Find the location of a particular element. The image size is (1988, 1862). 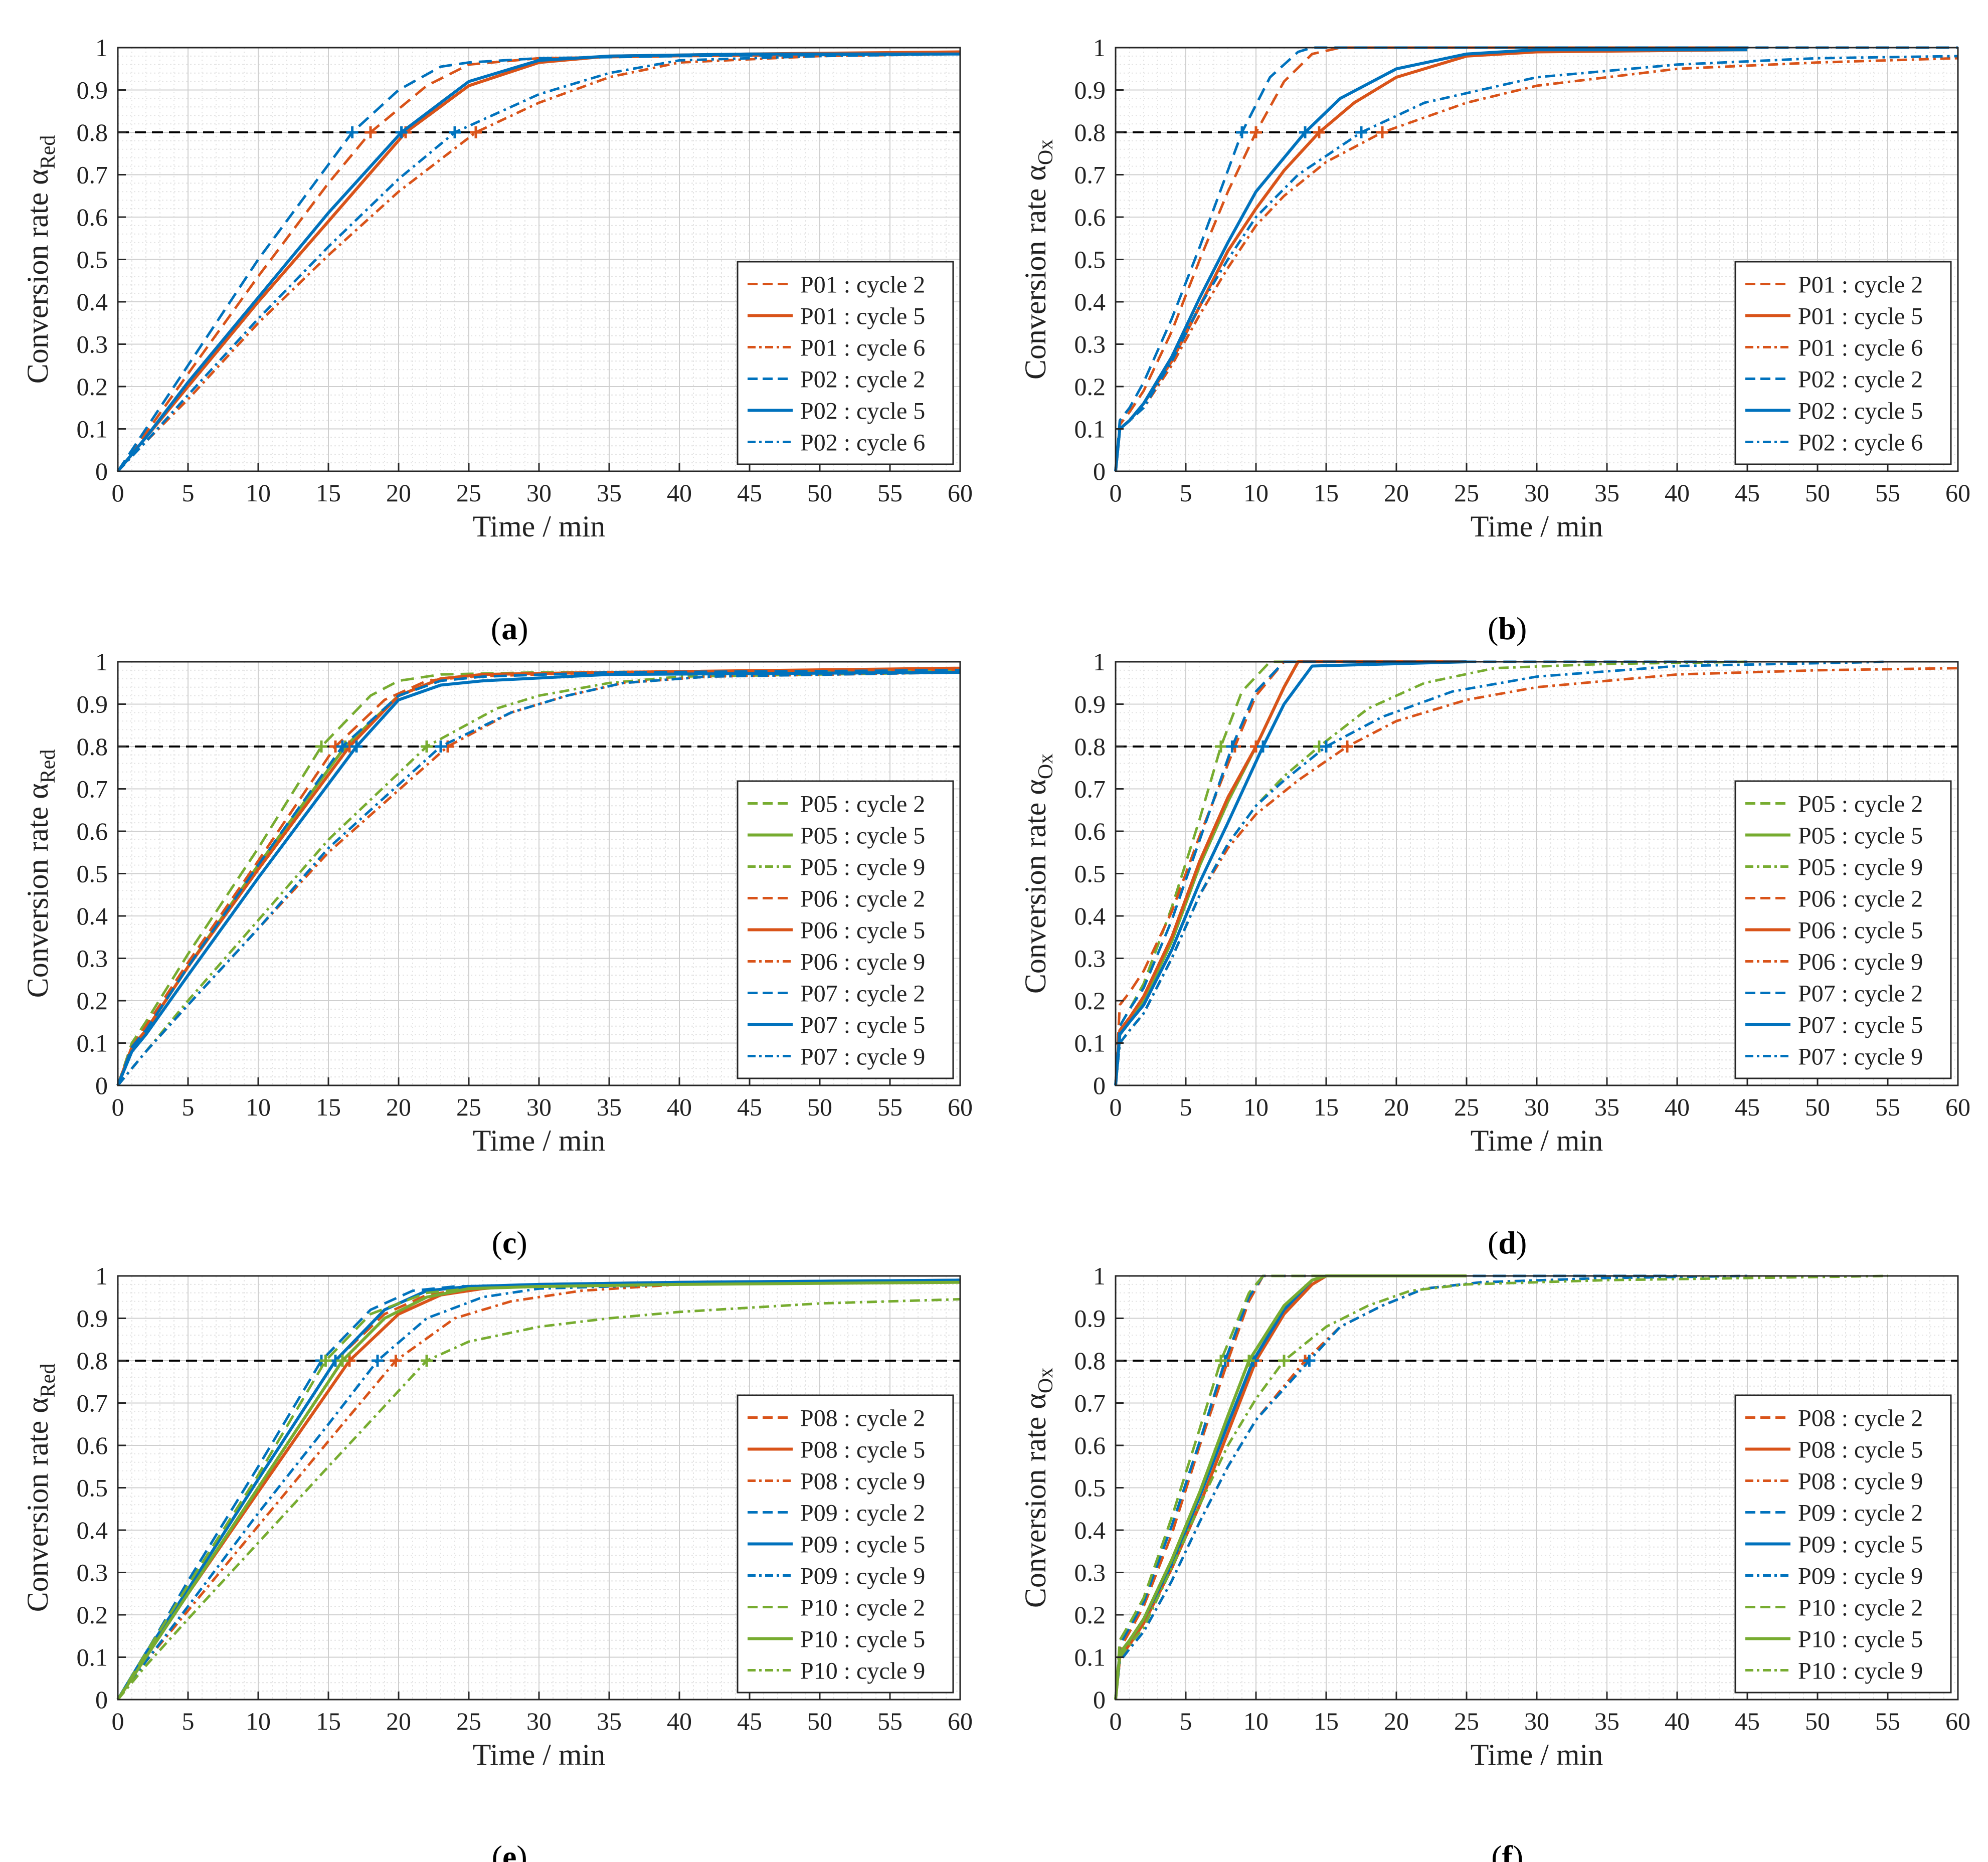

legend-entry-label: P02 : cycle 2 is located at coordinates (1860, 379).